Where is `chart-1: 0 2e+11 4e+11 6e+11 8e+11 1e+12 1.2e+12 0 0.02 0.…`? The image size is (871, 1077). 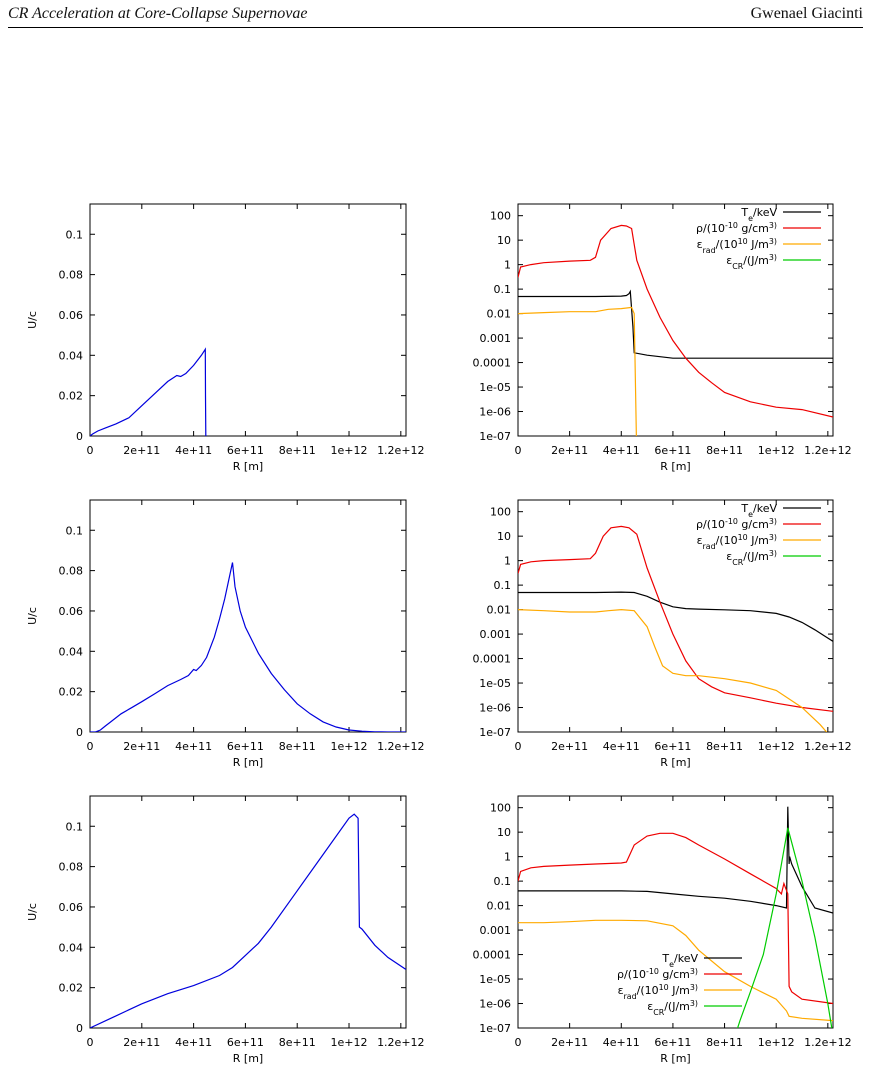
chart-1: 0 2e+11 4e+11 6e+11 8e+11 1e+12 1.2e+12 0 0.02 0.… is located at coordinates (225, 338).